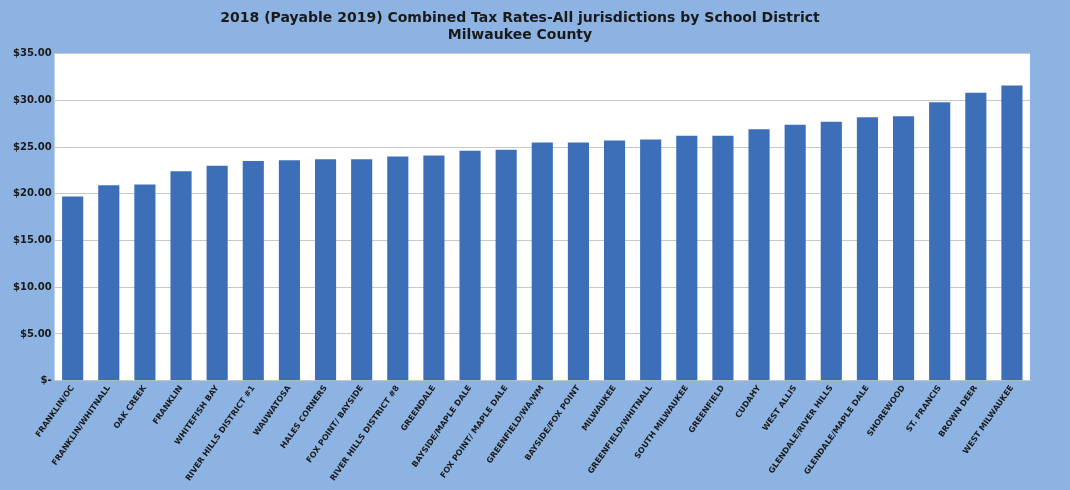 This screenshot has width=1070, height=490. I want to click on chart-title: 2018 (Payable 2019) Combined Tax Rates-All jurisdictions by School District, so click(520, 17).